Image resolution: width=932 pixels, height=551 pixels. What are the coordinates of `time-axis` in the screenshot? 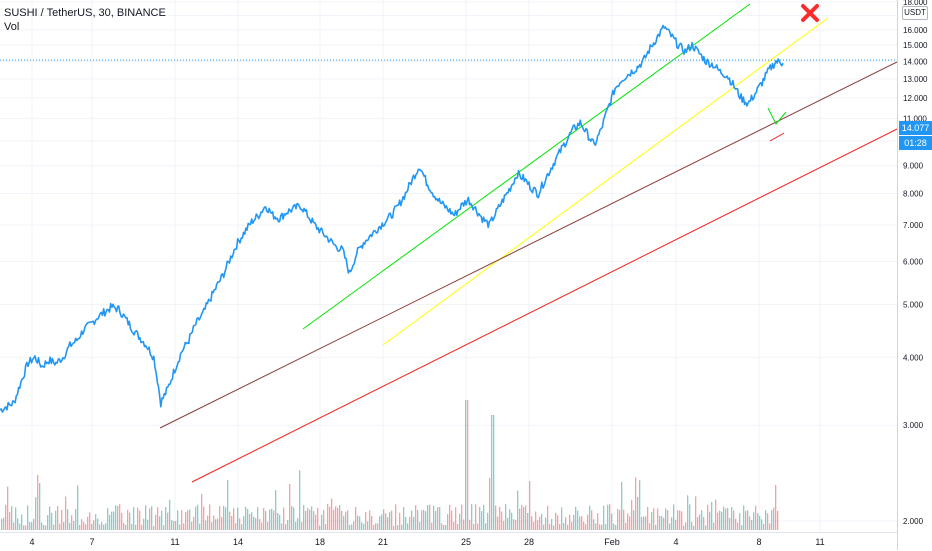 It's located at (448, 541).